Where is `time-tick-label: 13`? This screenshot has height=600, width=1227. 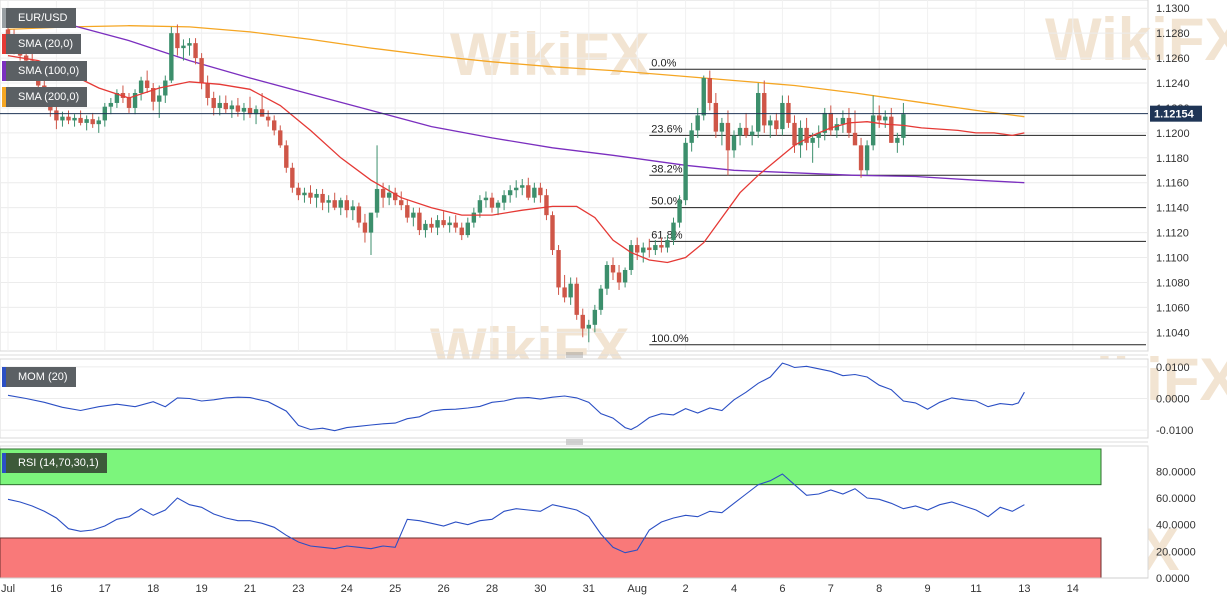 time-tick-label: 13 is located at coordinates (1024, 589).